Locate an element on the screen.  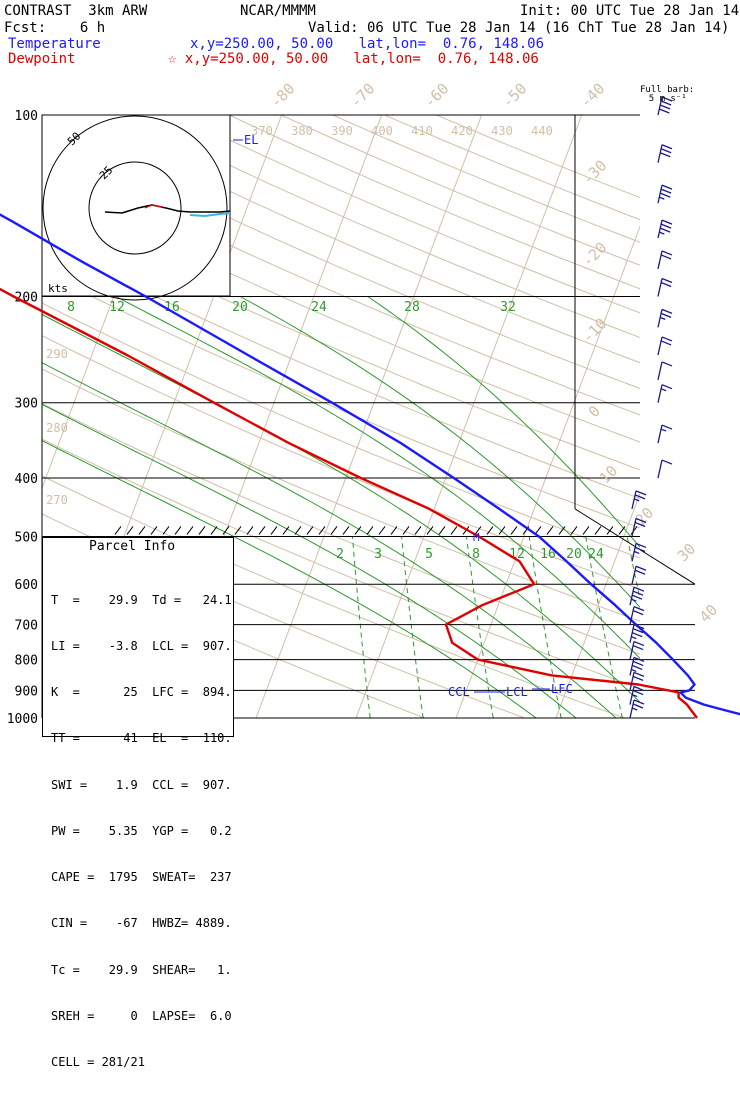
mixing-ratio-label: 8 is located at coordinates (476, 554).